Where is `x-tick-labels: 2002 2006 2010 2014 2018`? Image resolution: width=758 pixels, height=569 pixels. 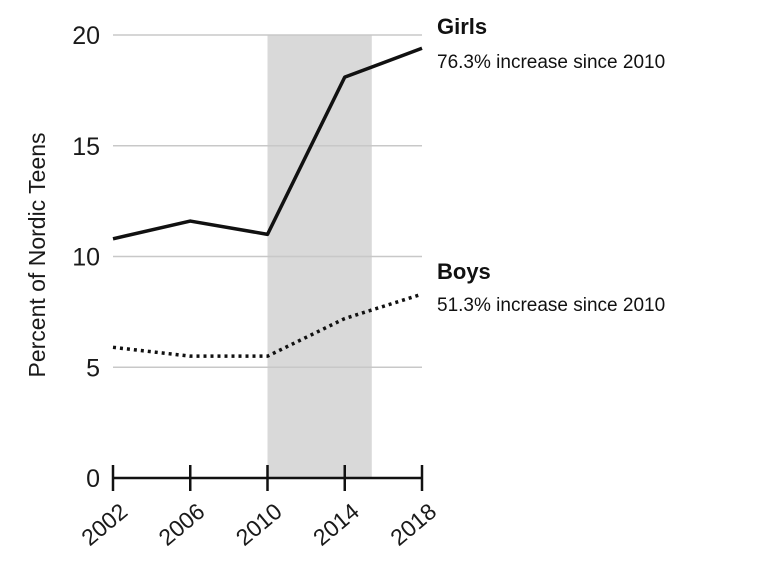 x-tick-labels: 2002 2006 2010 2014 2018 is located at coordinates (258, 524).